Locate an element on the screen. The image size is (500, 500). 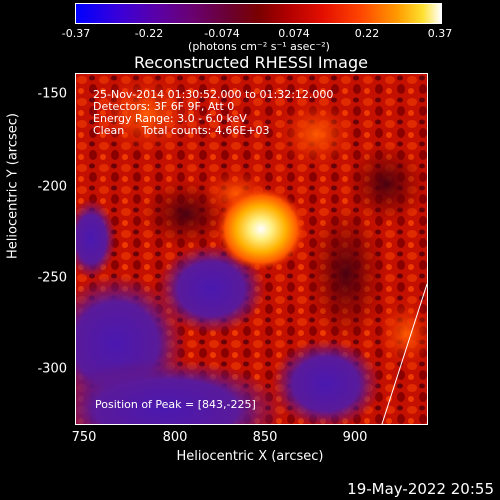
y-axis-label-text: Heliocentric Y (arcsec) is located at coordinates (13, 186).